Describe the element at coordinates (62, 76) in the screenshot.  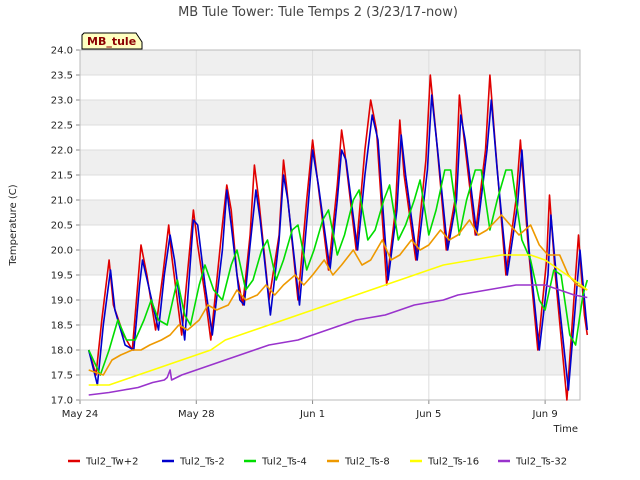
I see `y-tick-label: 23.5` at that location.